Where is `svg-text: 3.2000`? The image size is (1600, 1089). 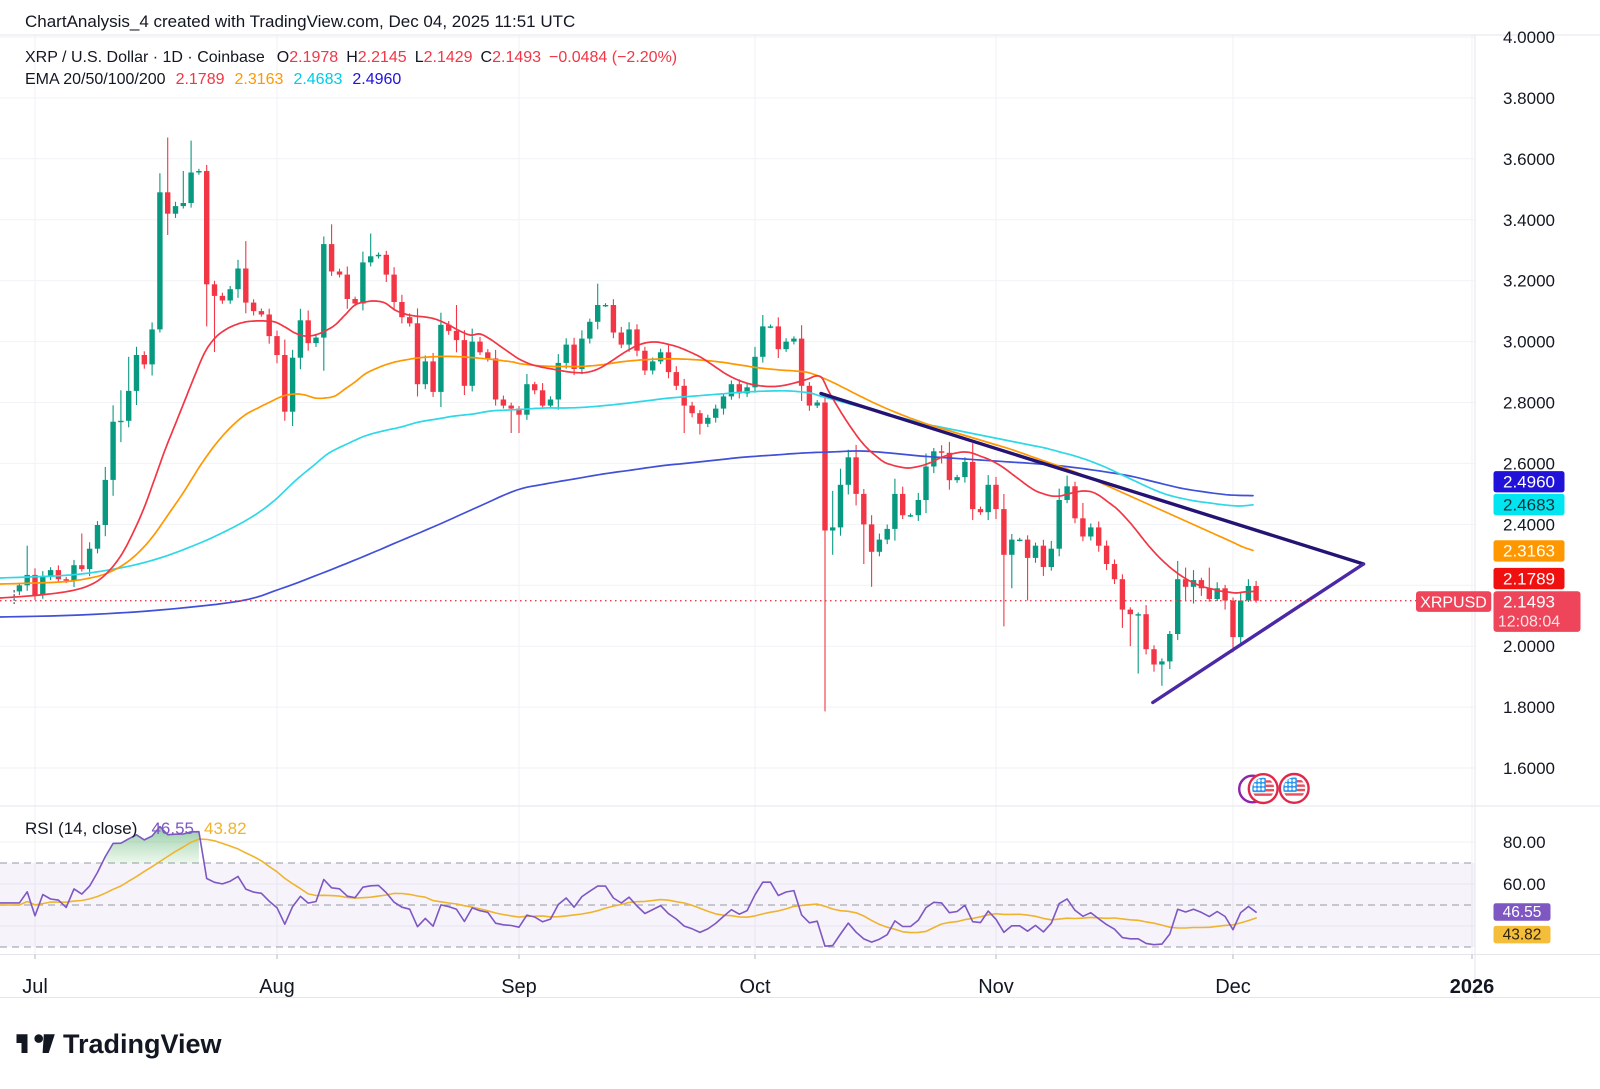
svg-text: 3.2000 is located at coordinates (1529, 281).